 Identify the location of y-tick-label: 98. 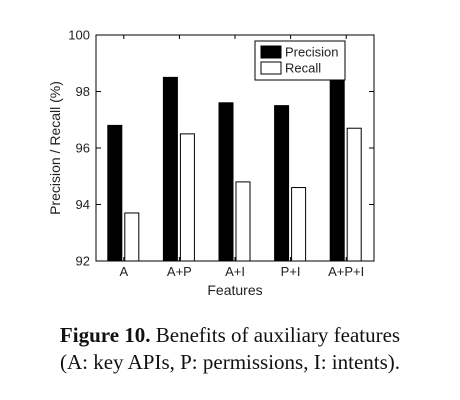
(83, 91).